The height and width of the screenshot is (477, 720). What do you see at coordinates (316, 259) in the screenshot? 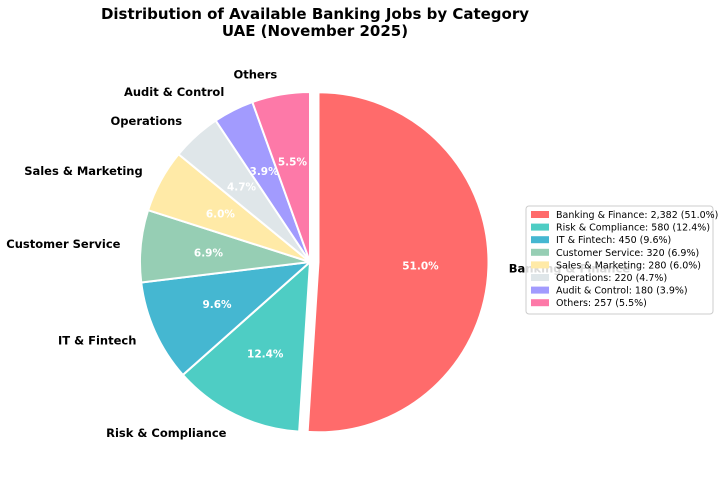
I see `percent-labels: 51.0% 12.4% 9.6% 6.9% 6.0% 4.7% 3.9%5.5%` at bounding box center [316, 259].